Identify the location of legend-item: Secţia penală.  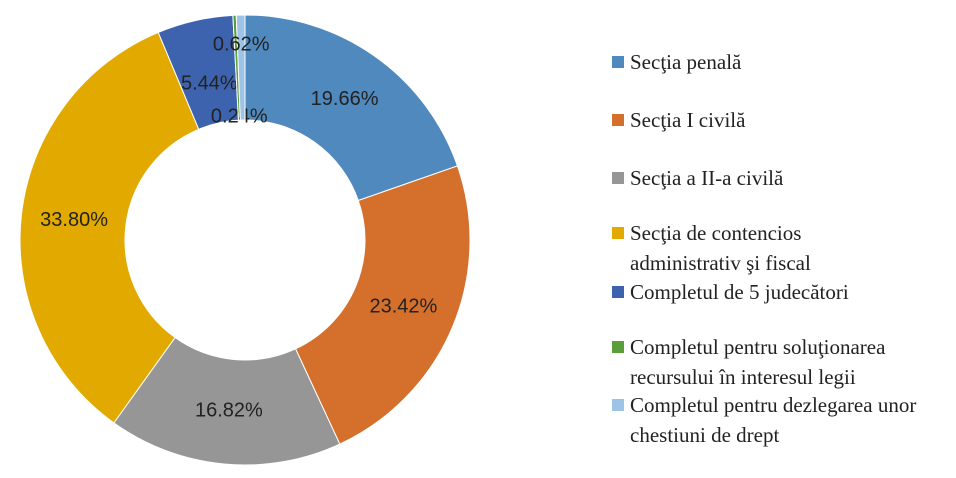
(784, 62).